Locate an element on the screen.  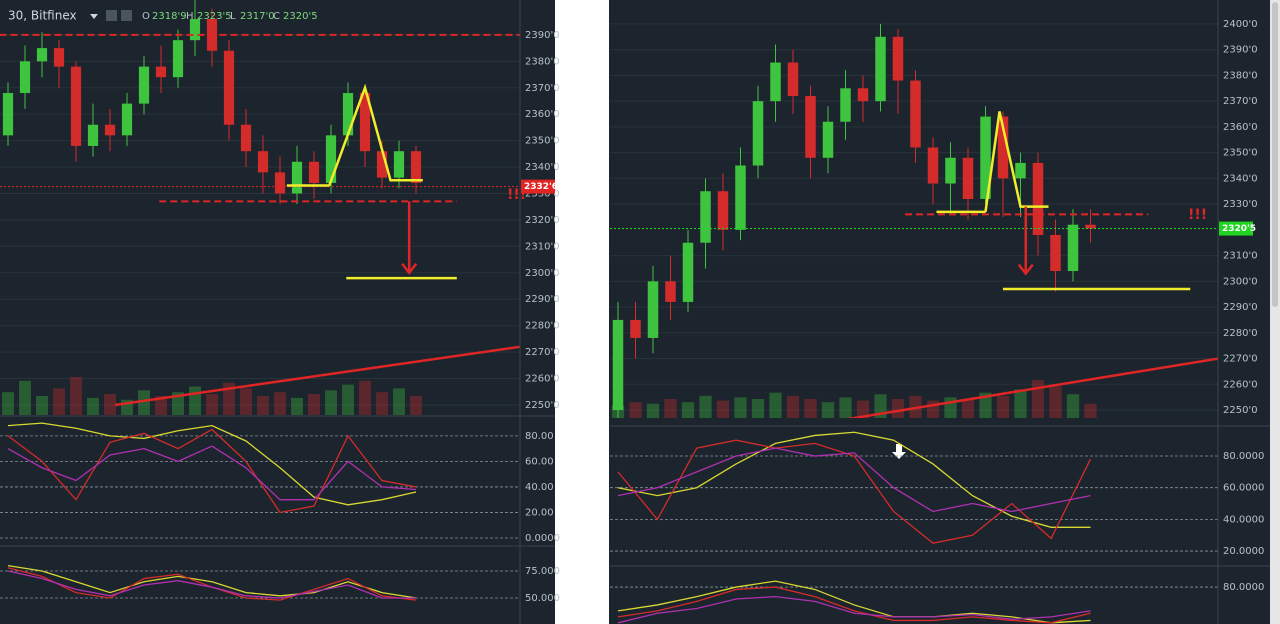
y-tick-label: 20.00 is located at coordinates (539, 512).